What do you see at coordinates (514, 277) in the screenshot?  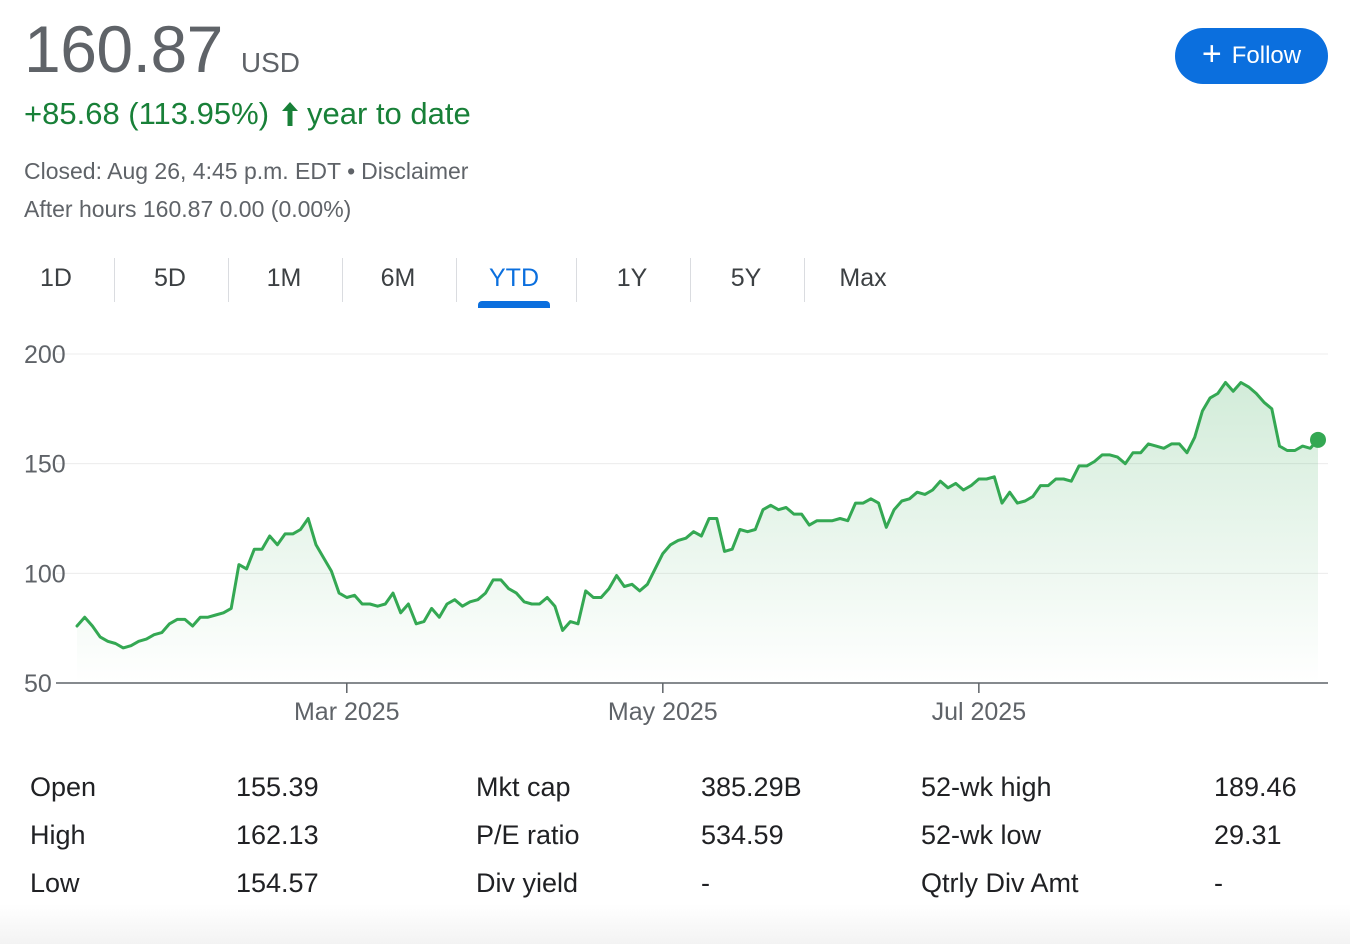 I see `tab-ytd: YTD` at bounding box center [514, 277].